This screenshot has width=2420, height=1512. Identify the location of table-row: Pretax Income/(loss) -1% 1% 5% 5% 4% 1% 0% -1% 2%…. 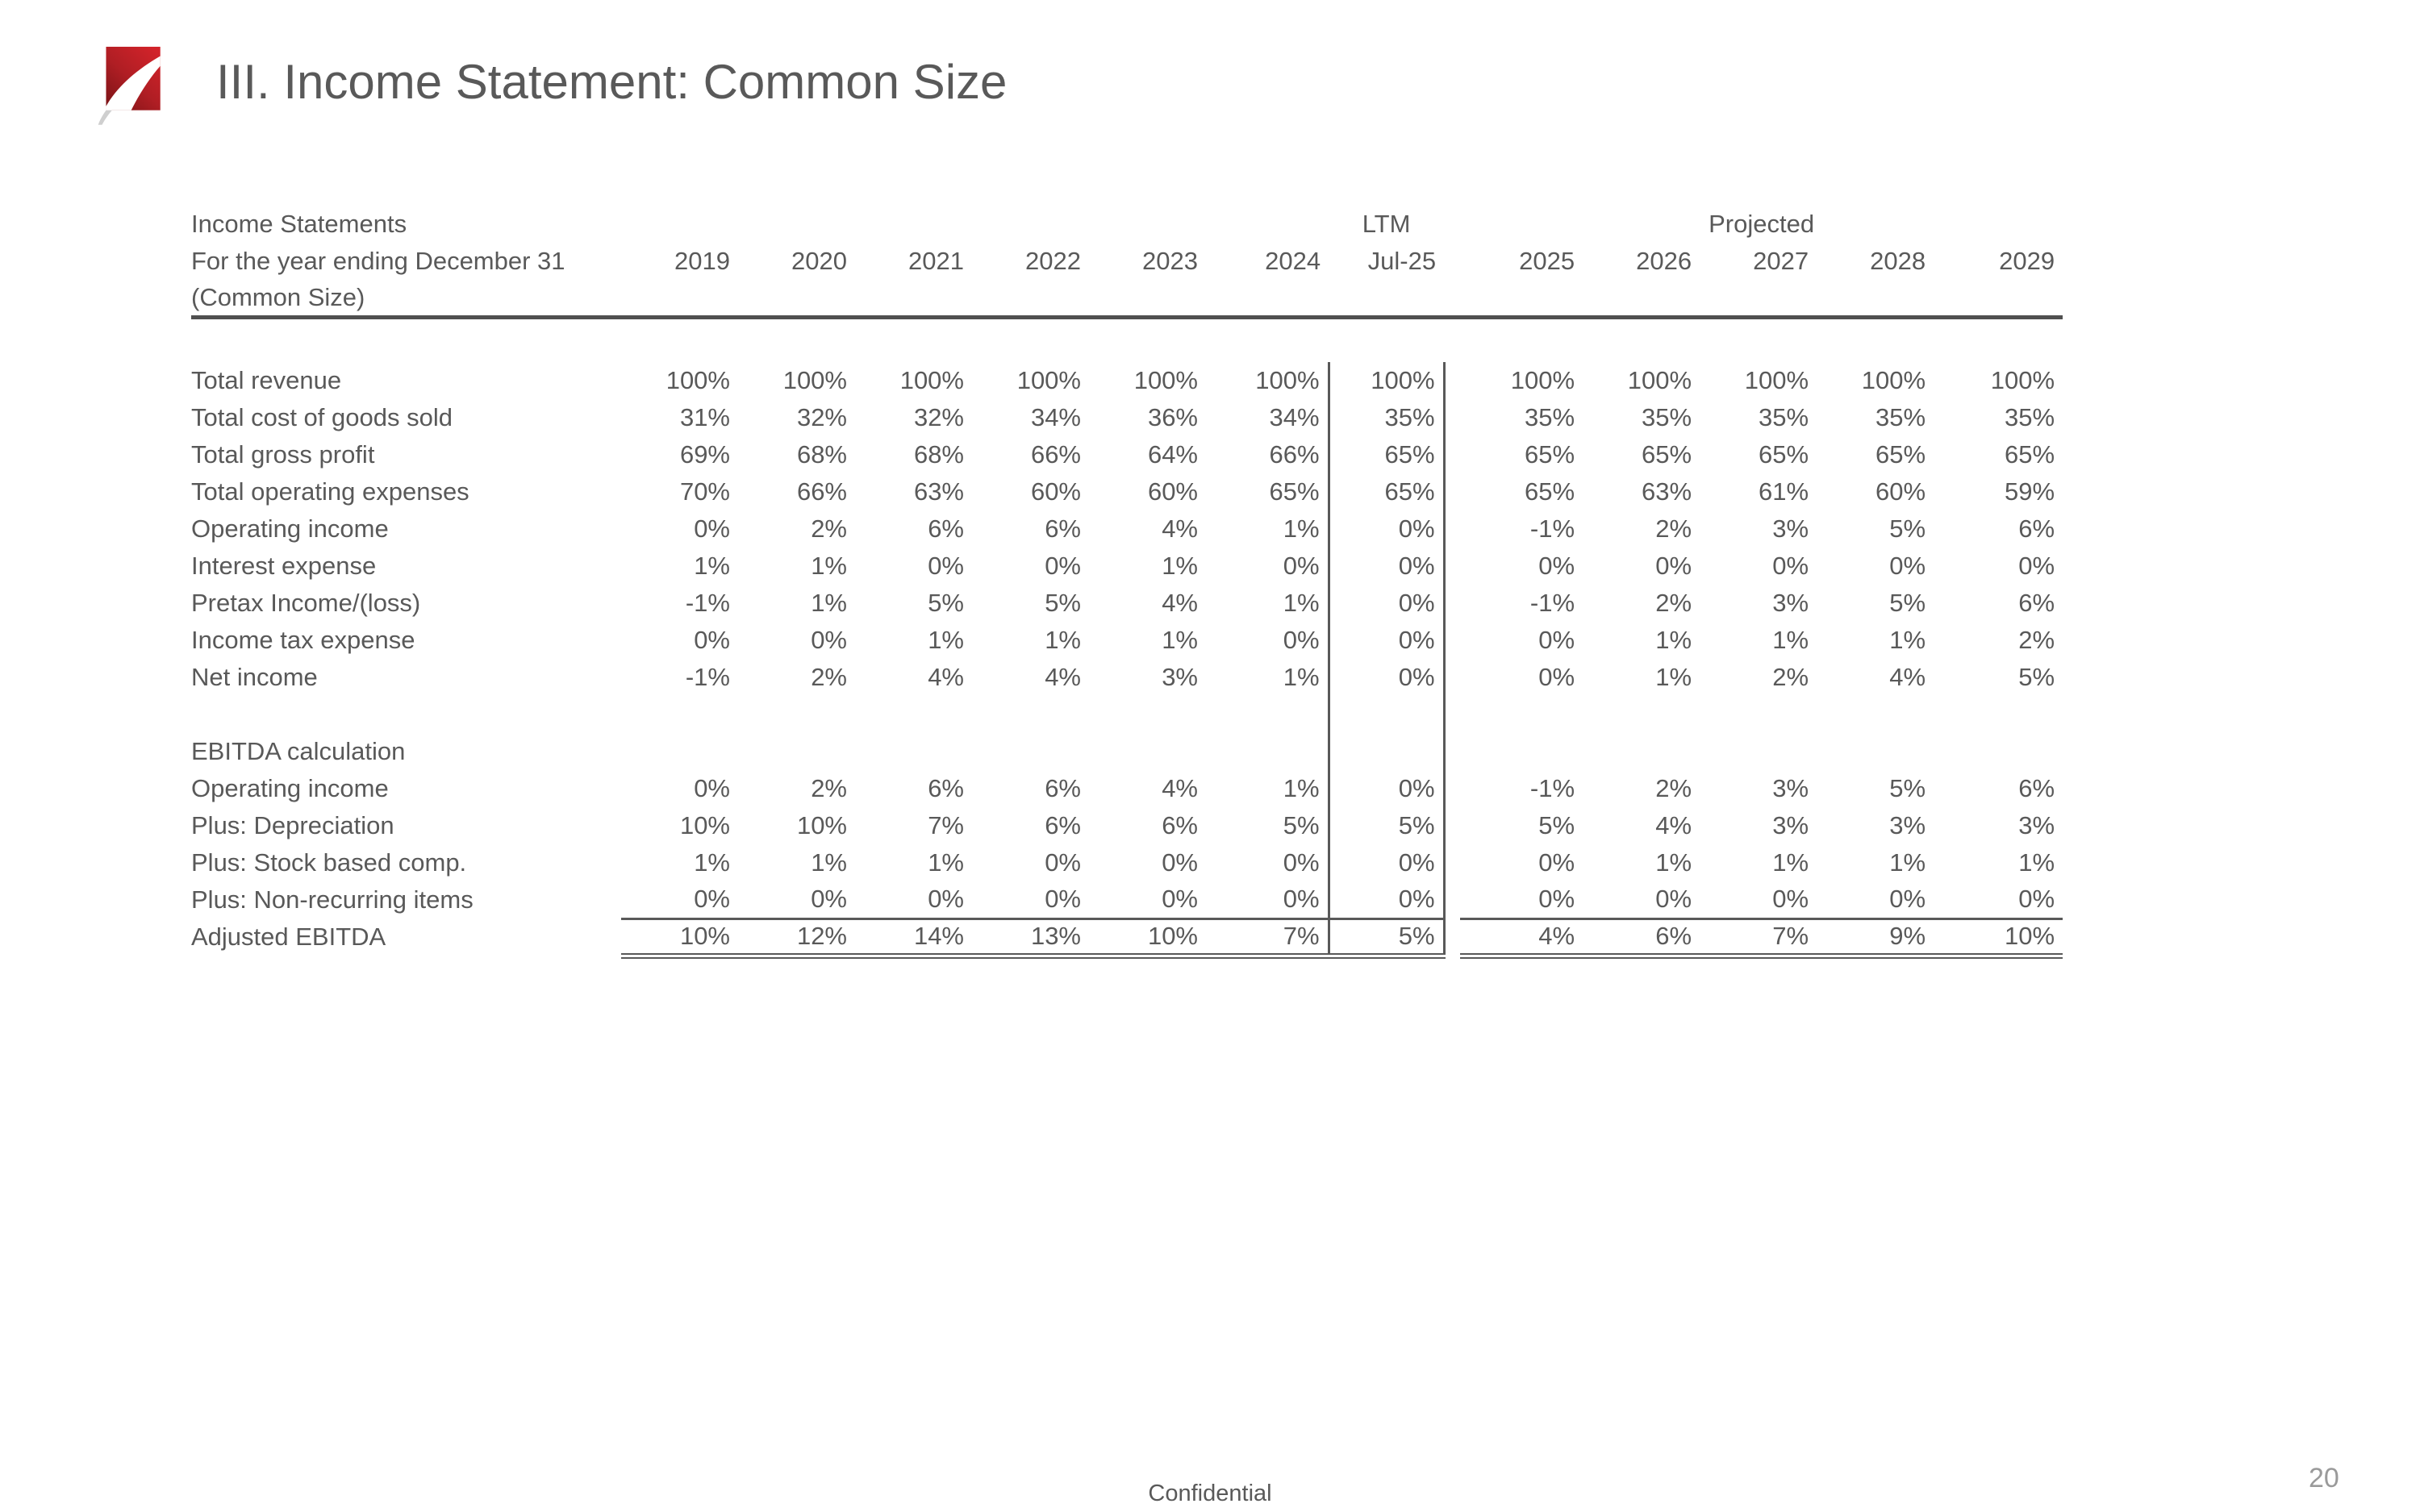
(1127, 603).